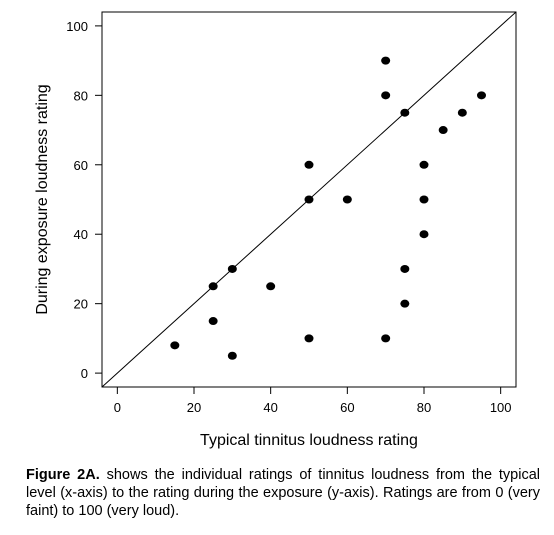 The image size is (554, 535). Describe the element at coordinates (270, 407) in the screenshot. I see `x-tick-label: 40` at that location.